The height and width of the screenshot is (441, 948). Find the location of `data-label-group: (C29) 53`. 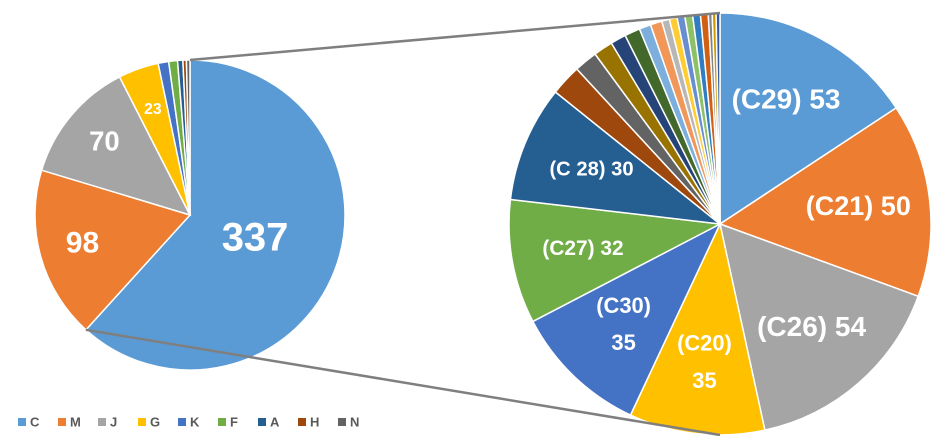

data-label-group: (C29) 53 is located at coordinates (786, 99).